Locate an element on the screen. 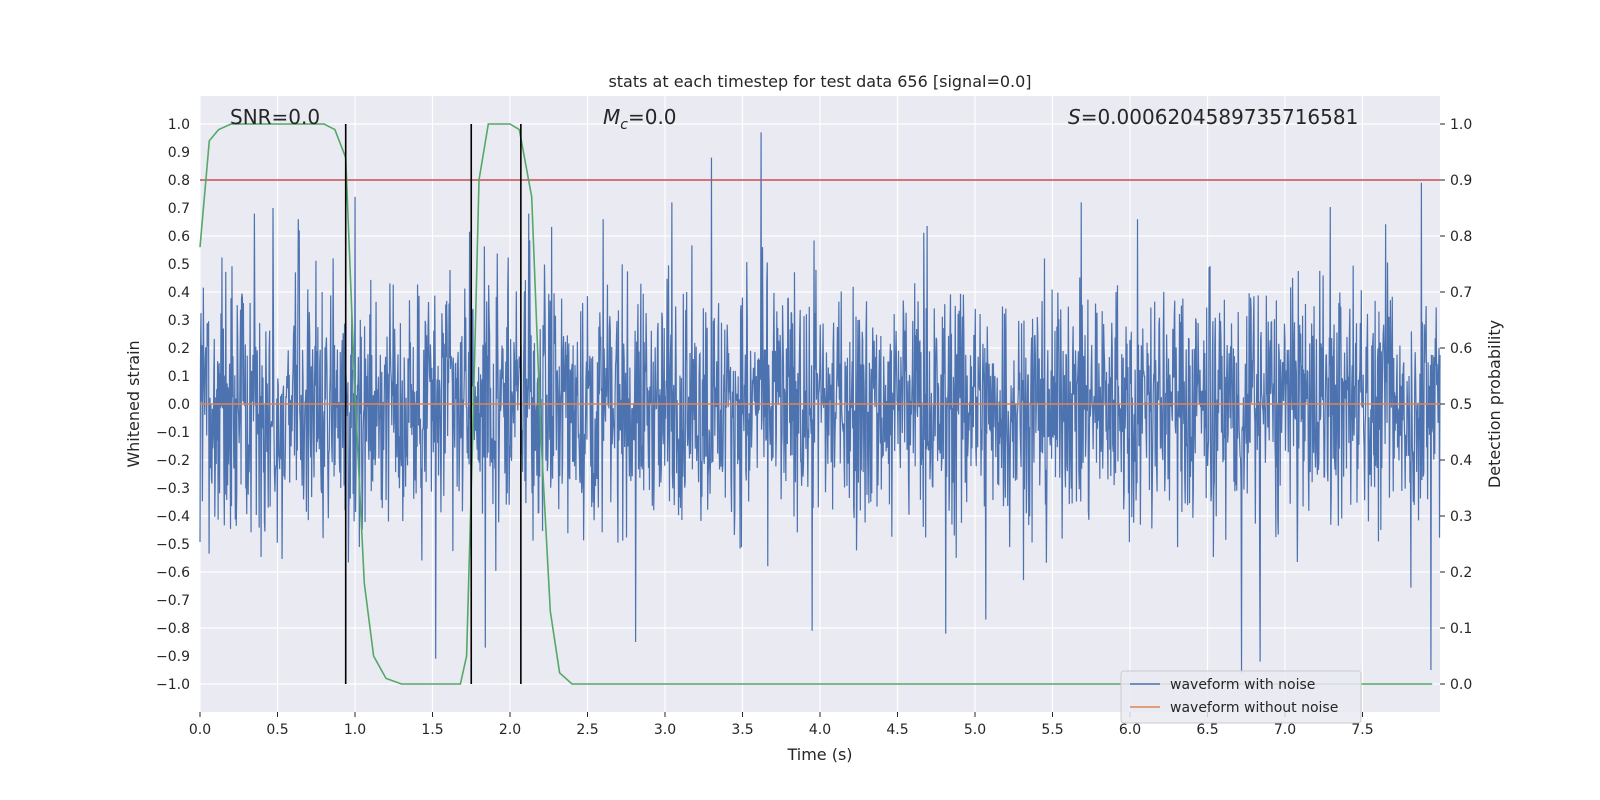 Image resolution: width=1600 pixels, height=800 pixels. y2-tick-label: 0.2 is located at coordinates (1461, 573).